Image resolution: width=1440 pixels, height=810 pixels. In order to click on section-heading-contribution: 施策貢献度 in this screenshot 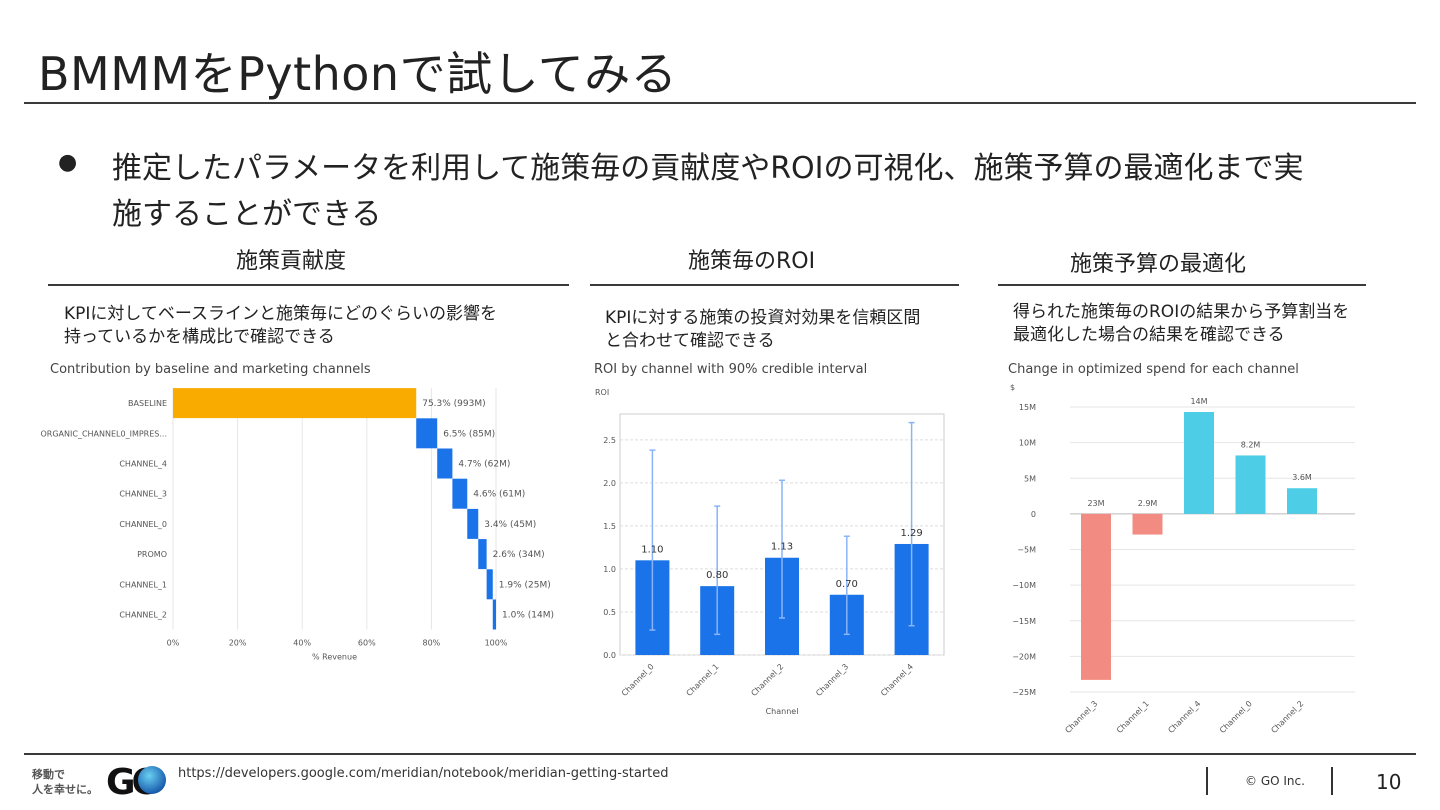, I will do `click(291, 261)`.